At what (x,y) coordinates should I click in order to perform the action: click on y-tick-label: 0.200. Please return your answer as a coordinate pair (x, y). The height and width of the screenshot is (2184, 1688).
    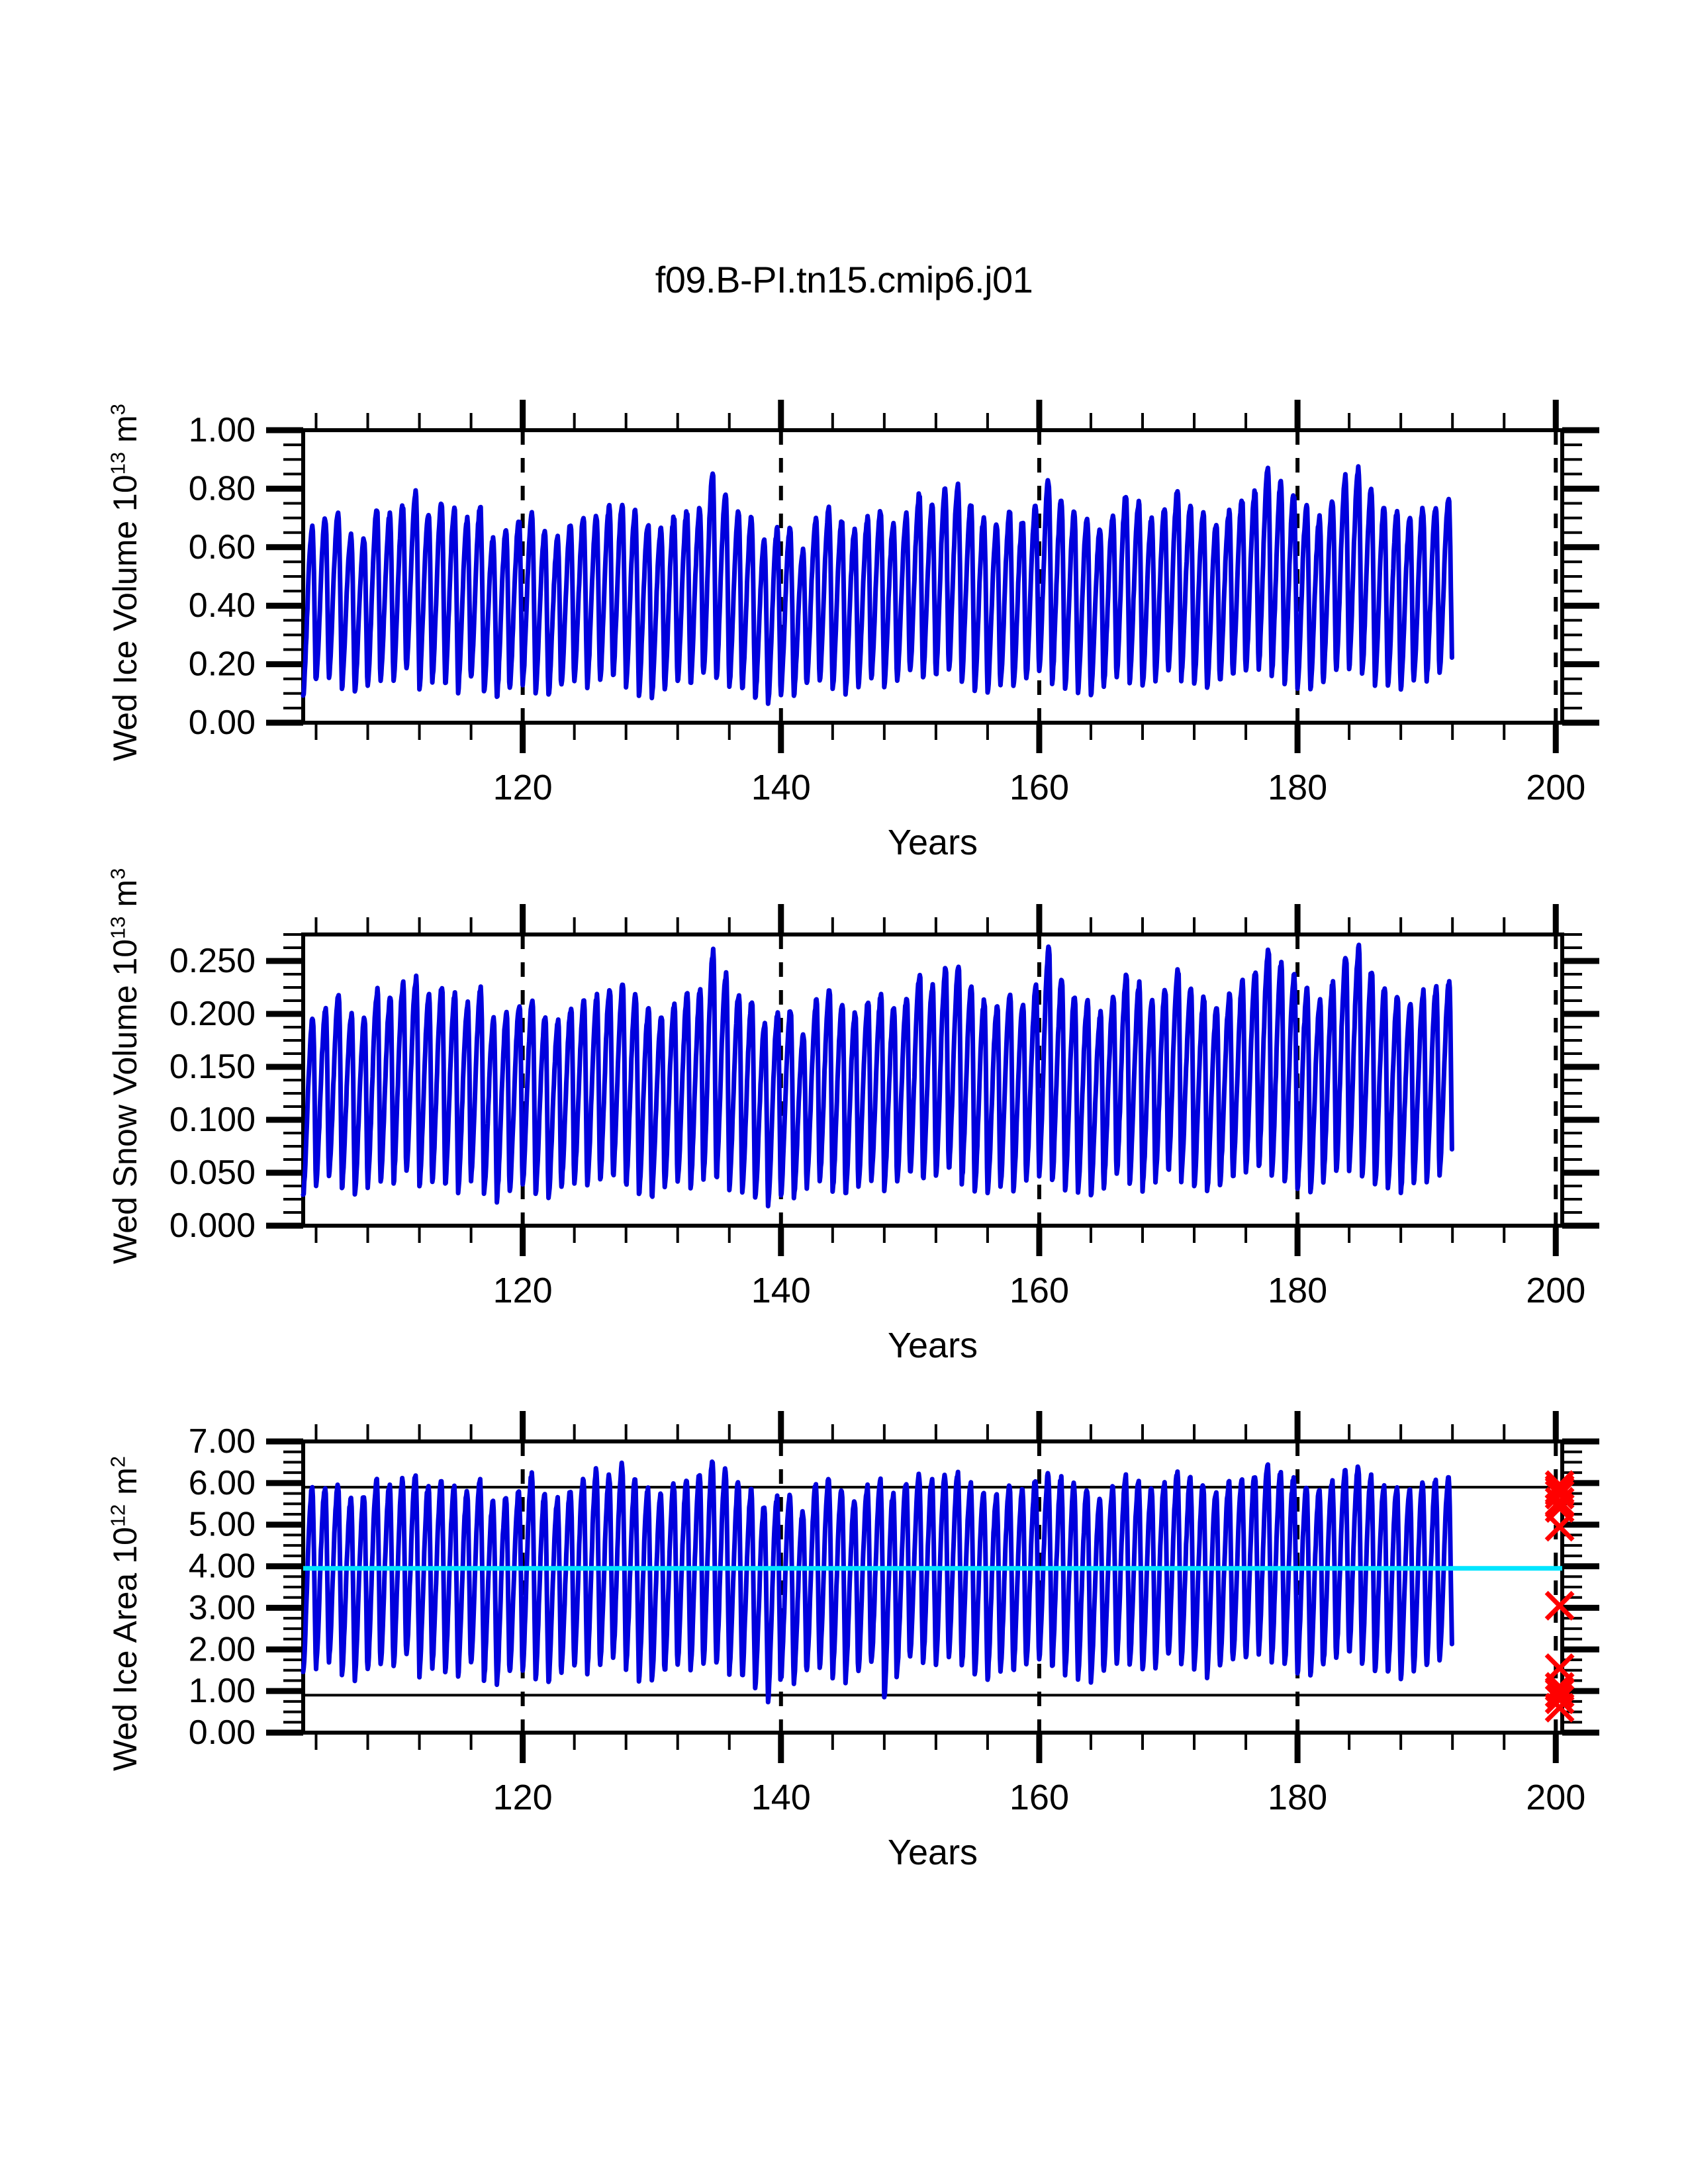
    Looking at the image, I should click on (212, 1014).